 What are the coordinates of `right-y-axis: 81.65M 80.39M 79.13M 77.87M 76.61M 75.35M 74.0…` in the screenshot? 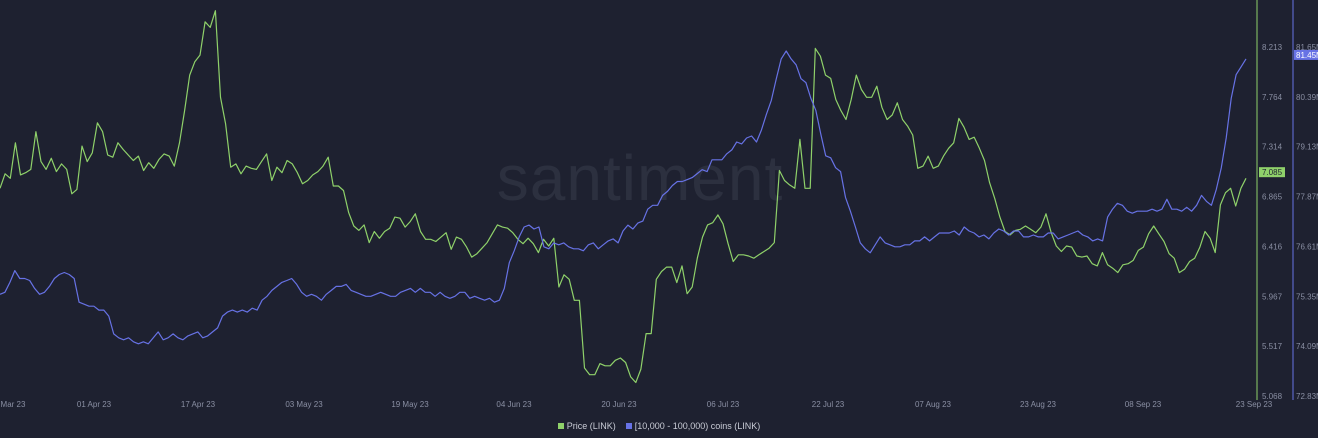 It's located at (1305, 200).